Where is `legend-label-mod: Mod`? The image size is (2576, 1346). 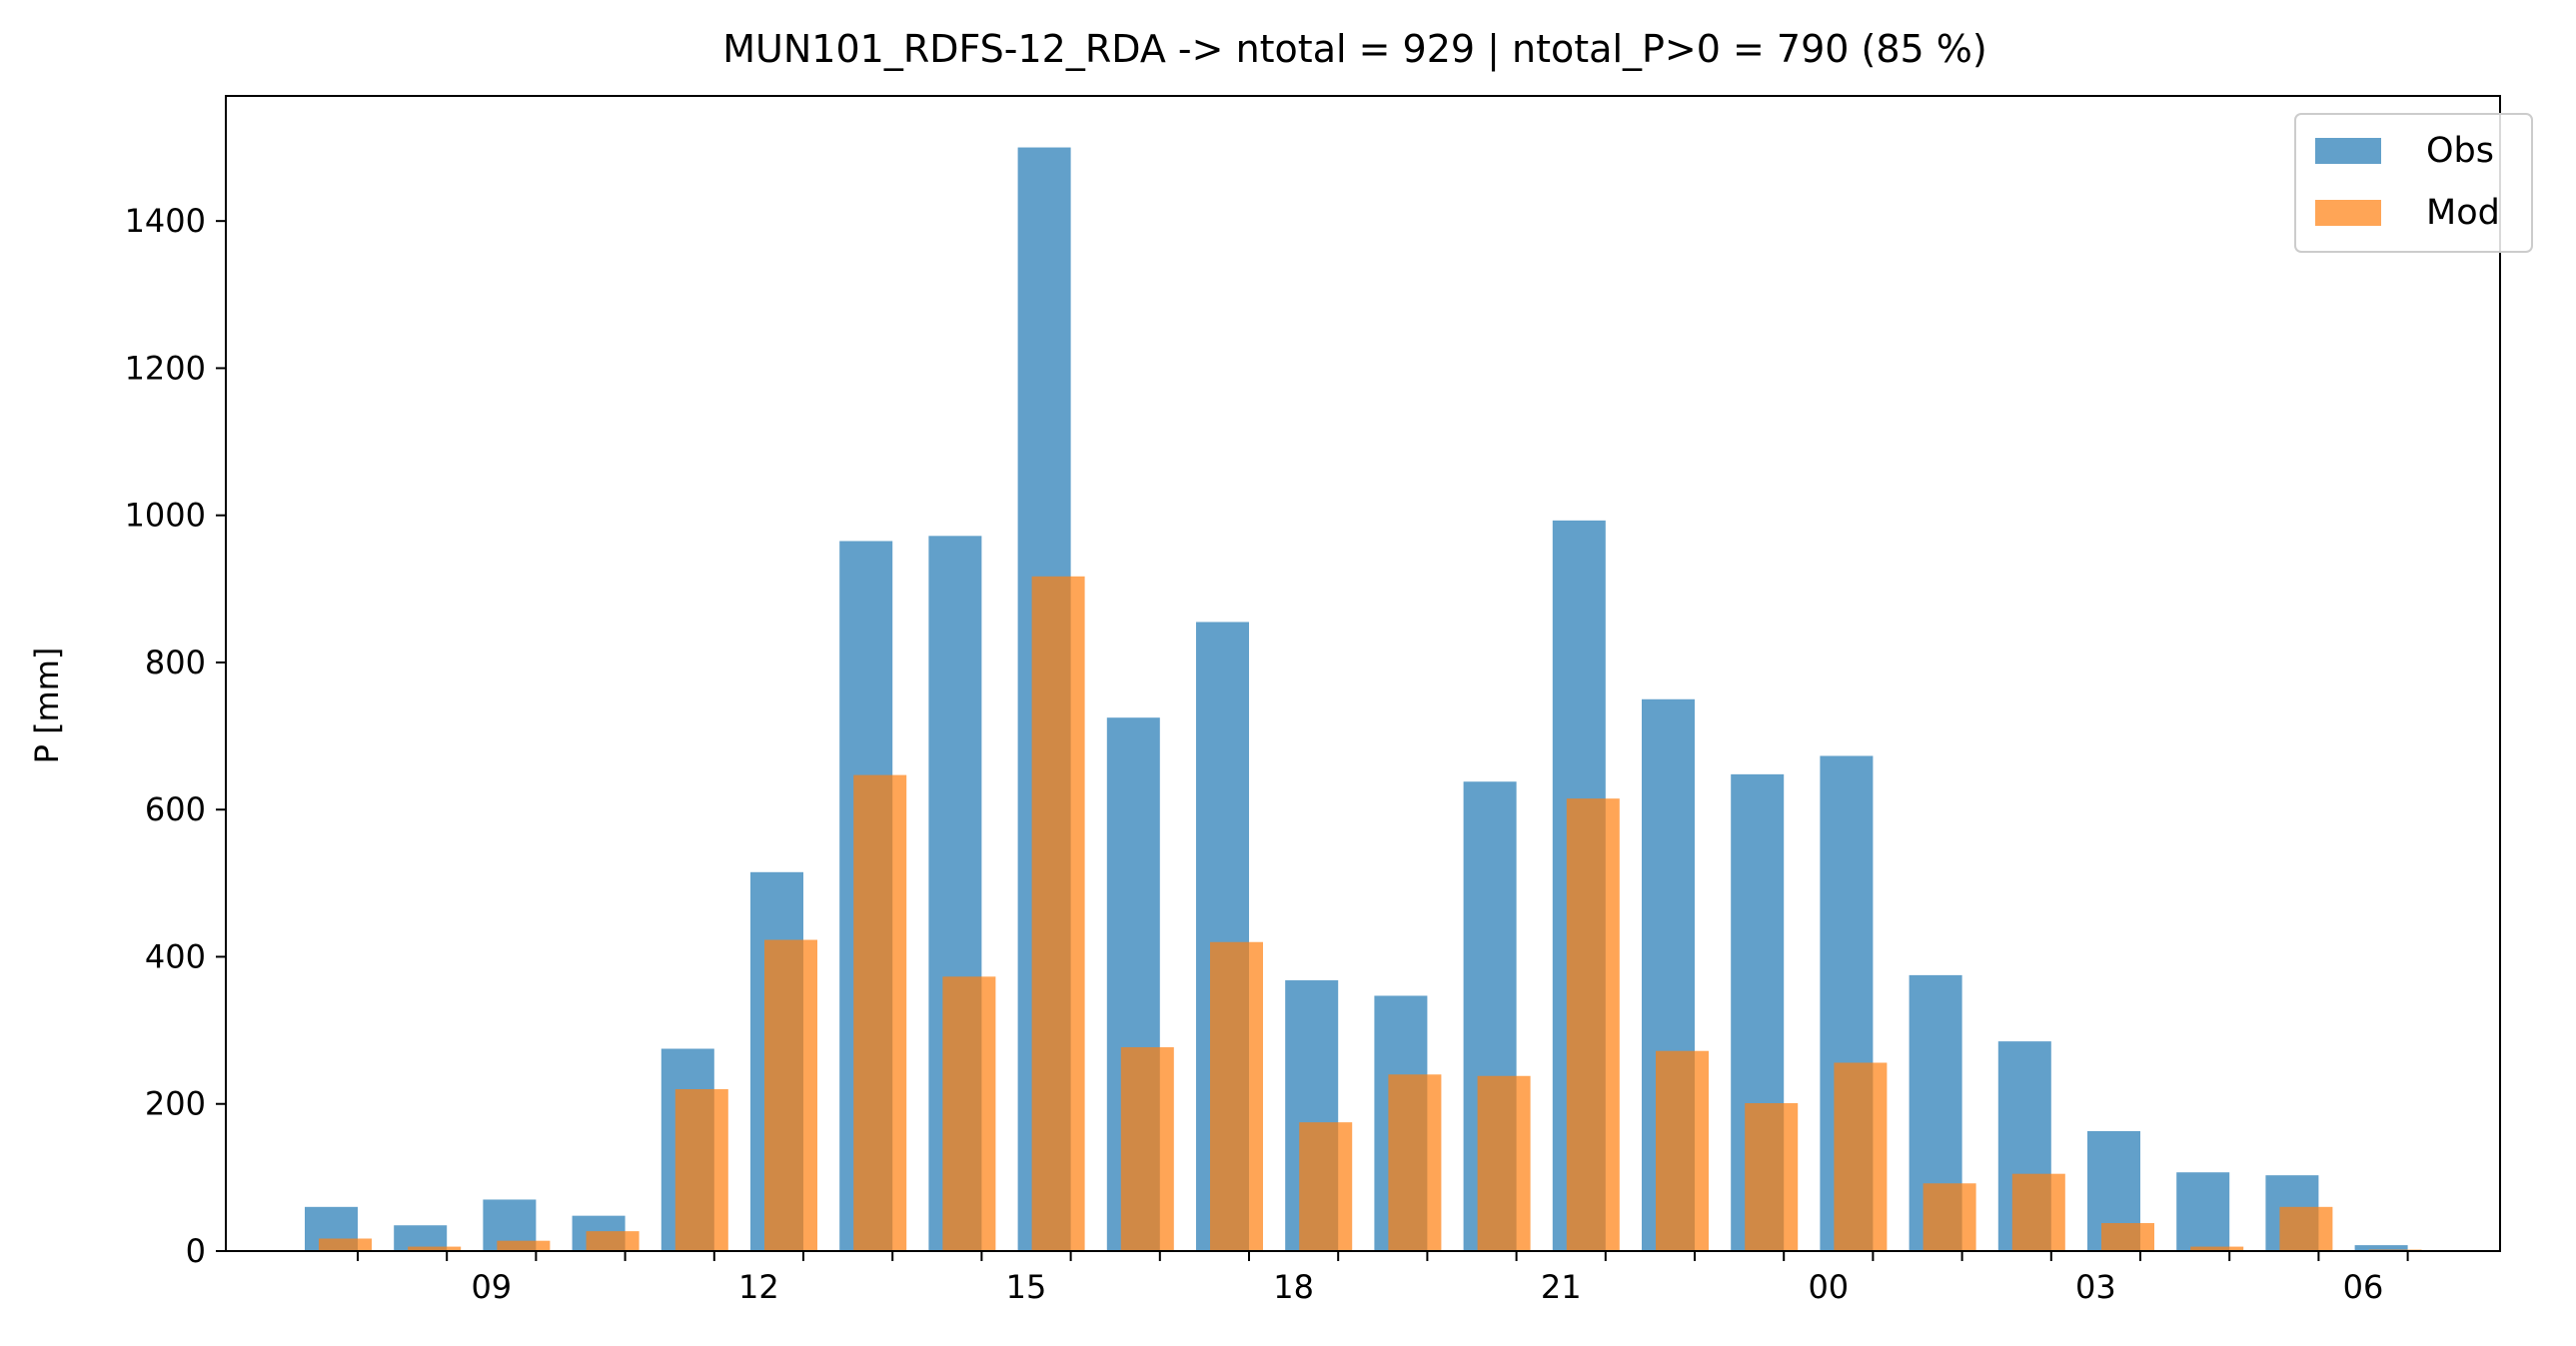
legend-label-mod: Mod is located at coordinates (2463, 213).